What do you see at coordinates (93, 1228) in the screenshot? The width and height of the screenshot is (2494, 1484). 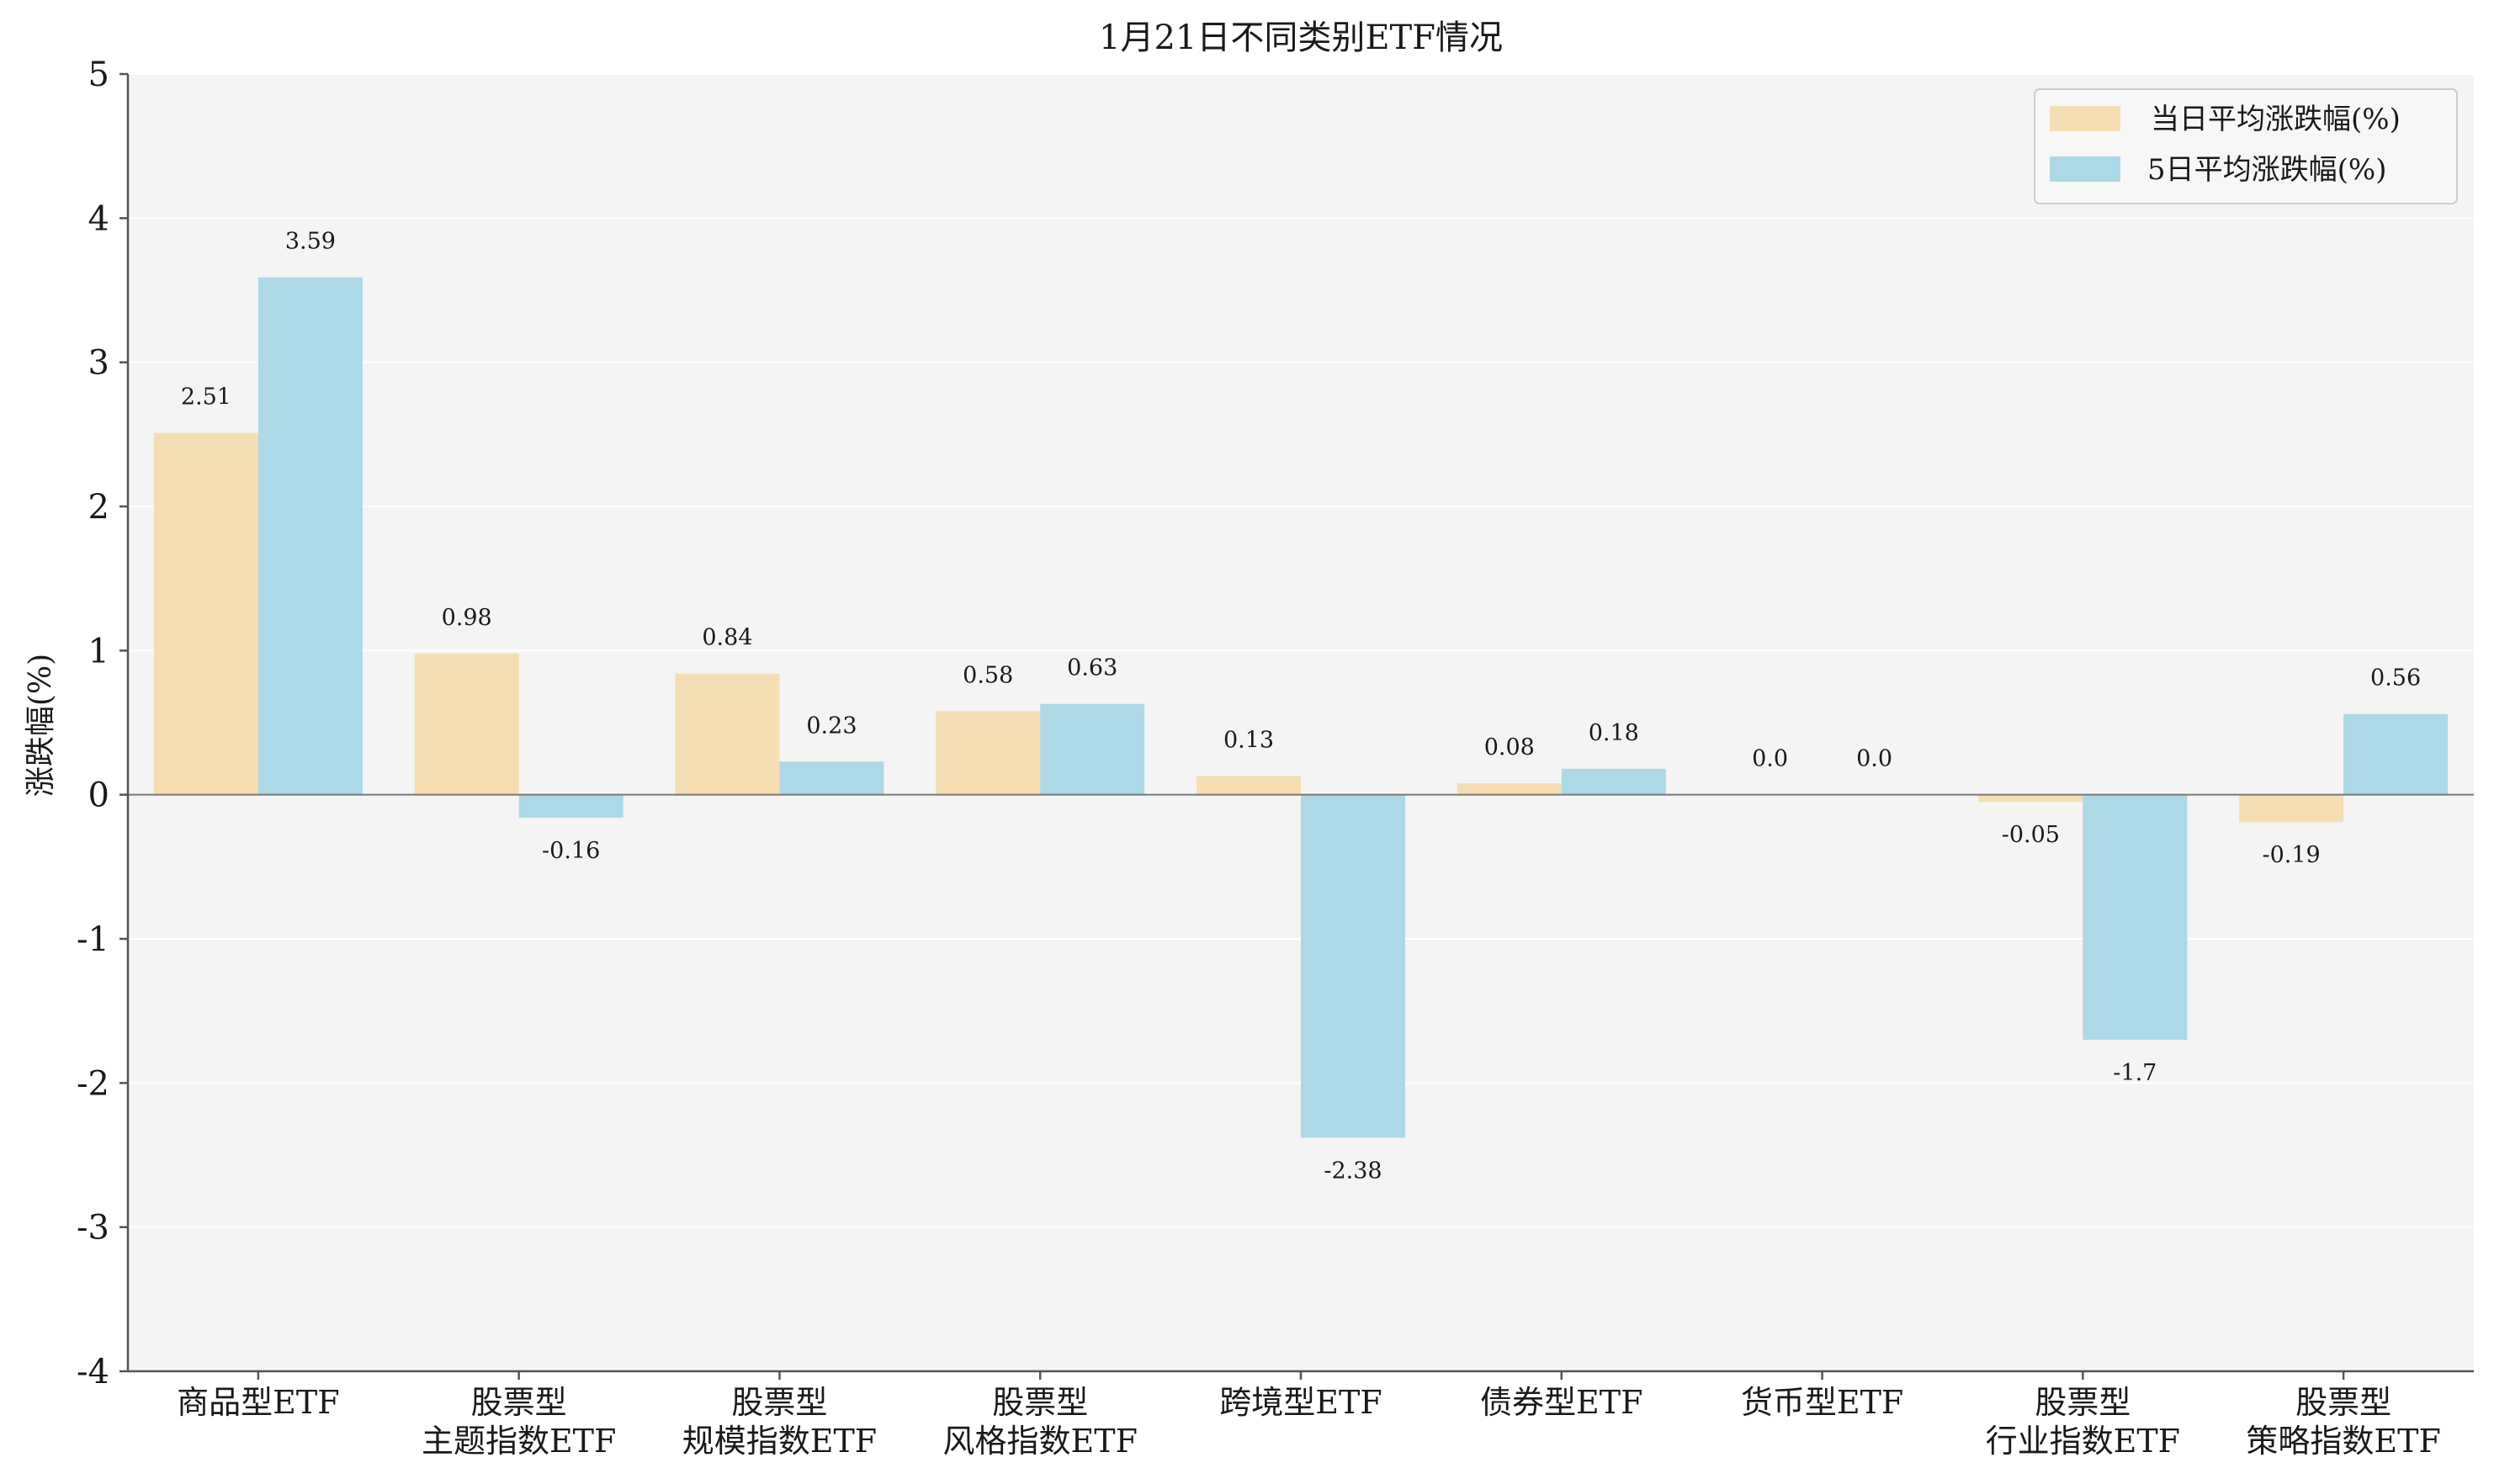 I see `y-tick-label: -3` at bounding box center [93, 1228].